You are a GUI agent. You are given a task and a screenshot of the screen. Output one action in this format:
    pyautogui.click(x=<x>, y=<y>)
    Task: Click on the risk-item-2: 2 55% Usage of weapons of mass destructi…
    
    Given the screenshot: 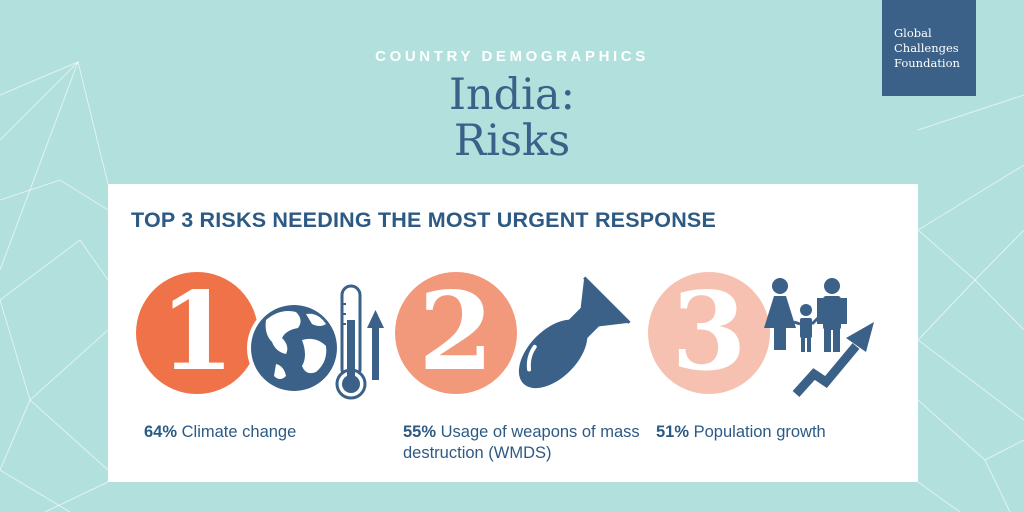 What is the action you would take?
    pyautogui.click(x=520, y=372)
    